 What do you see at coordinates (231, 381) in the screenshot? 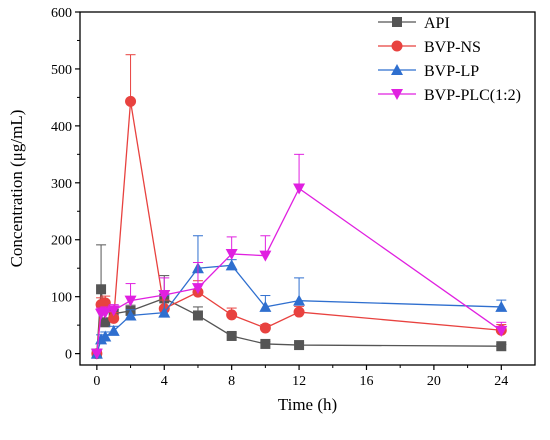
I see `x-tick-label: 8` at bounding box center [231, 381].